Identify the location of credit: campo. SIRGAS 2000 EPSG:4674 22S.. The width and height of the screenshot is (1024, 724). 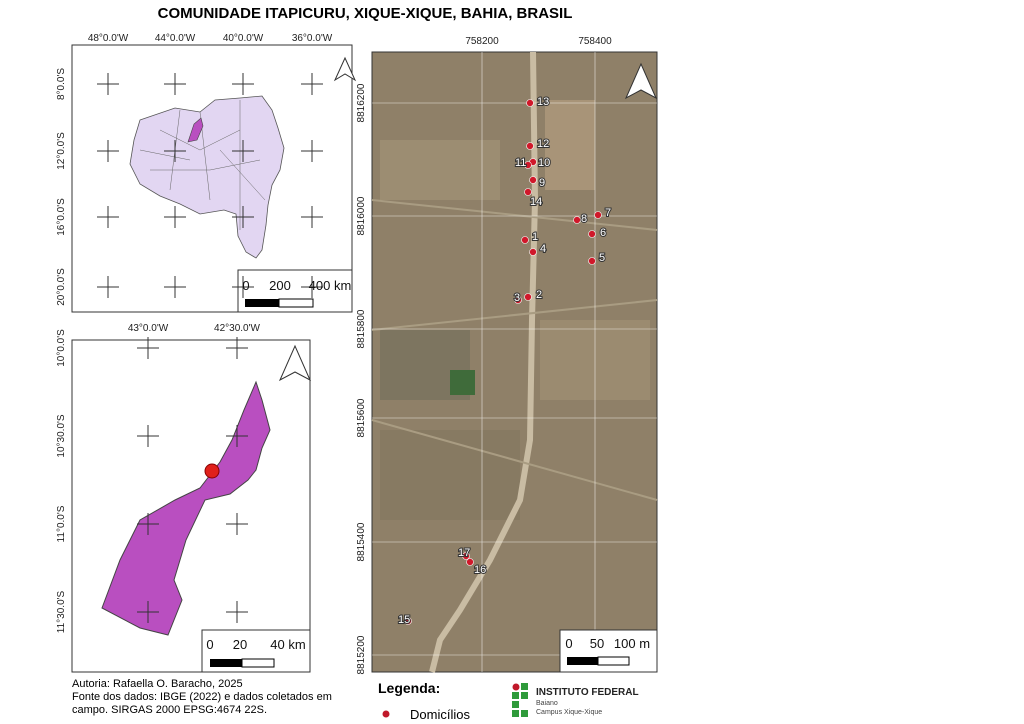
(169, 710).